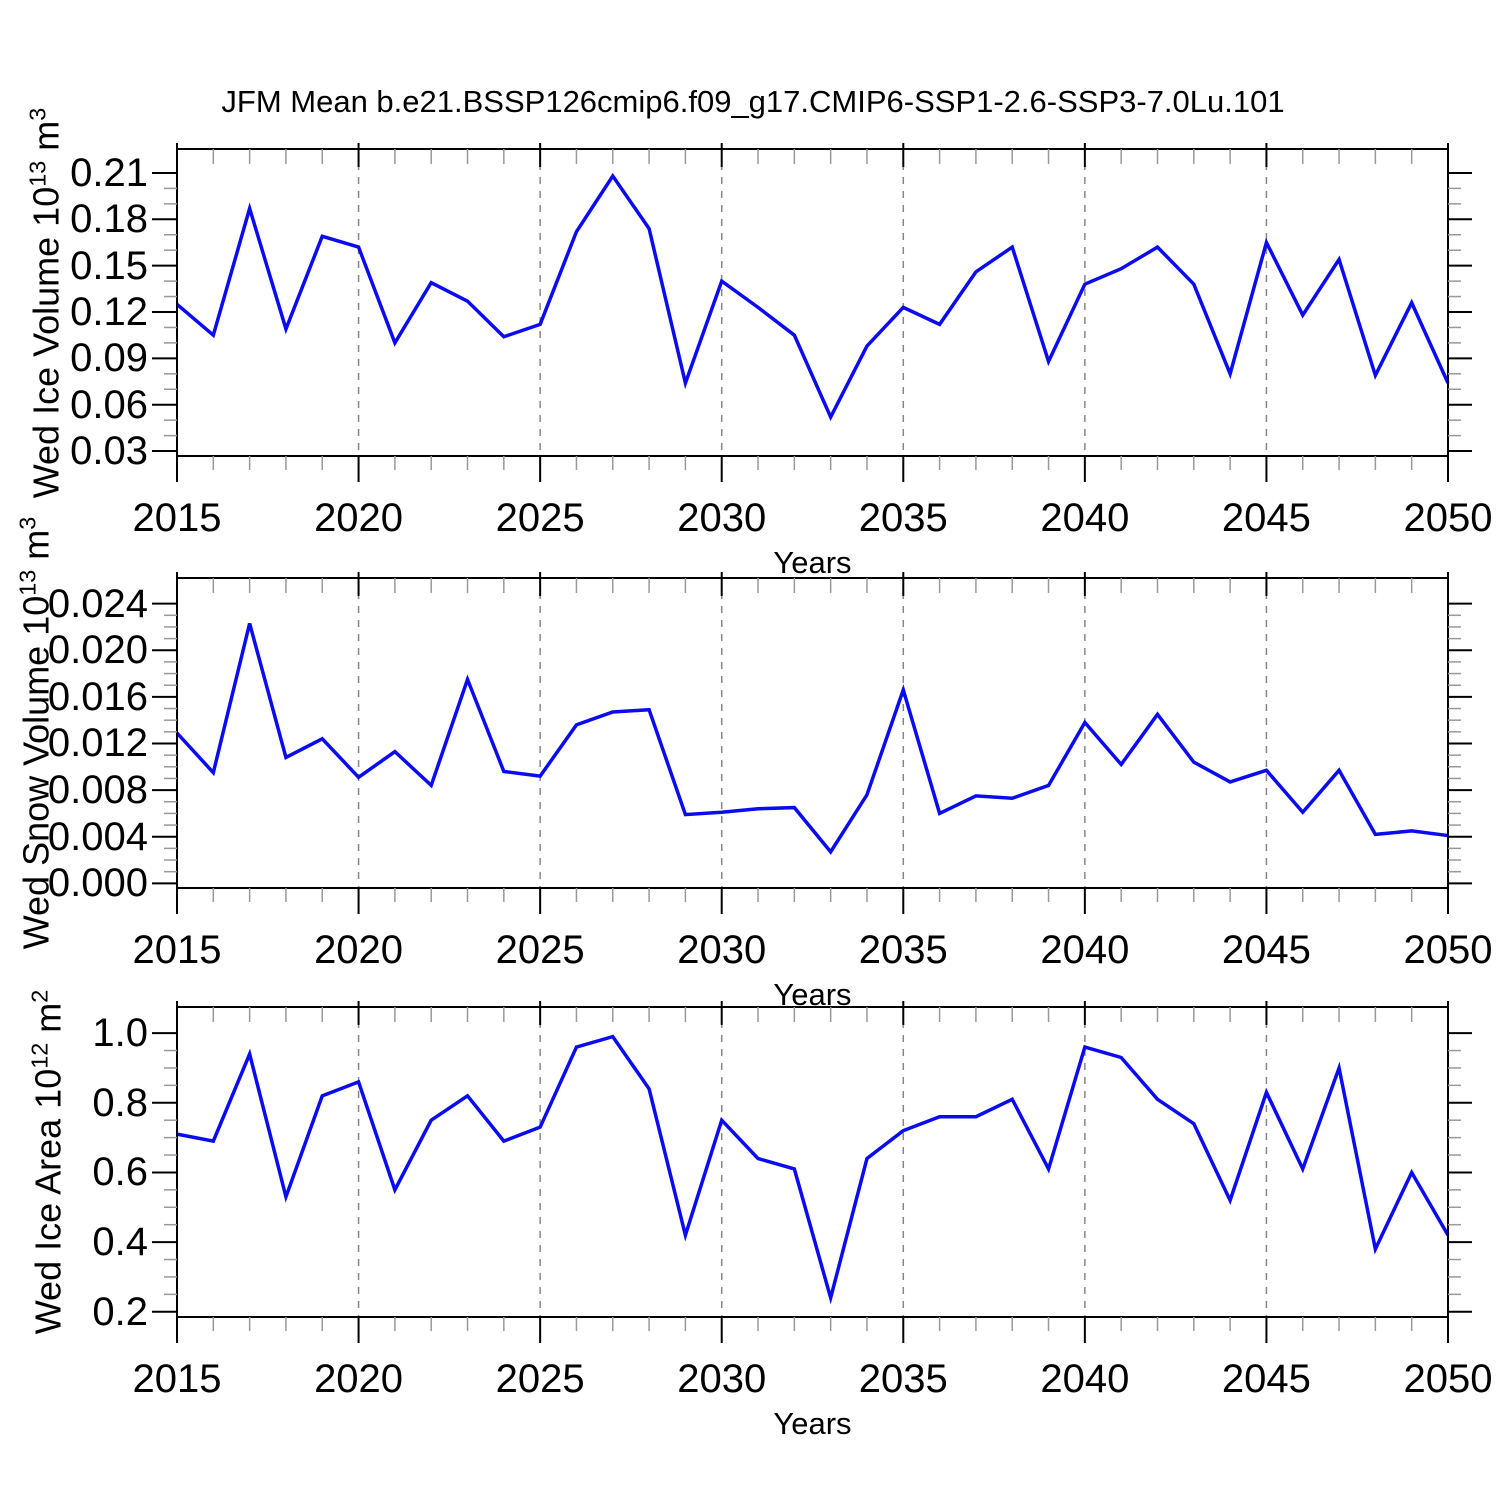 Image resolution: width=1500 pixels, height=1500 pixels. I want to click on y-tick-label: 0.012, so click(97, 743).